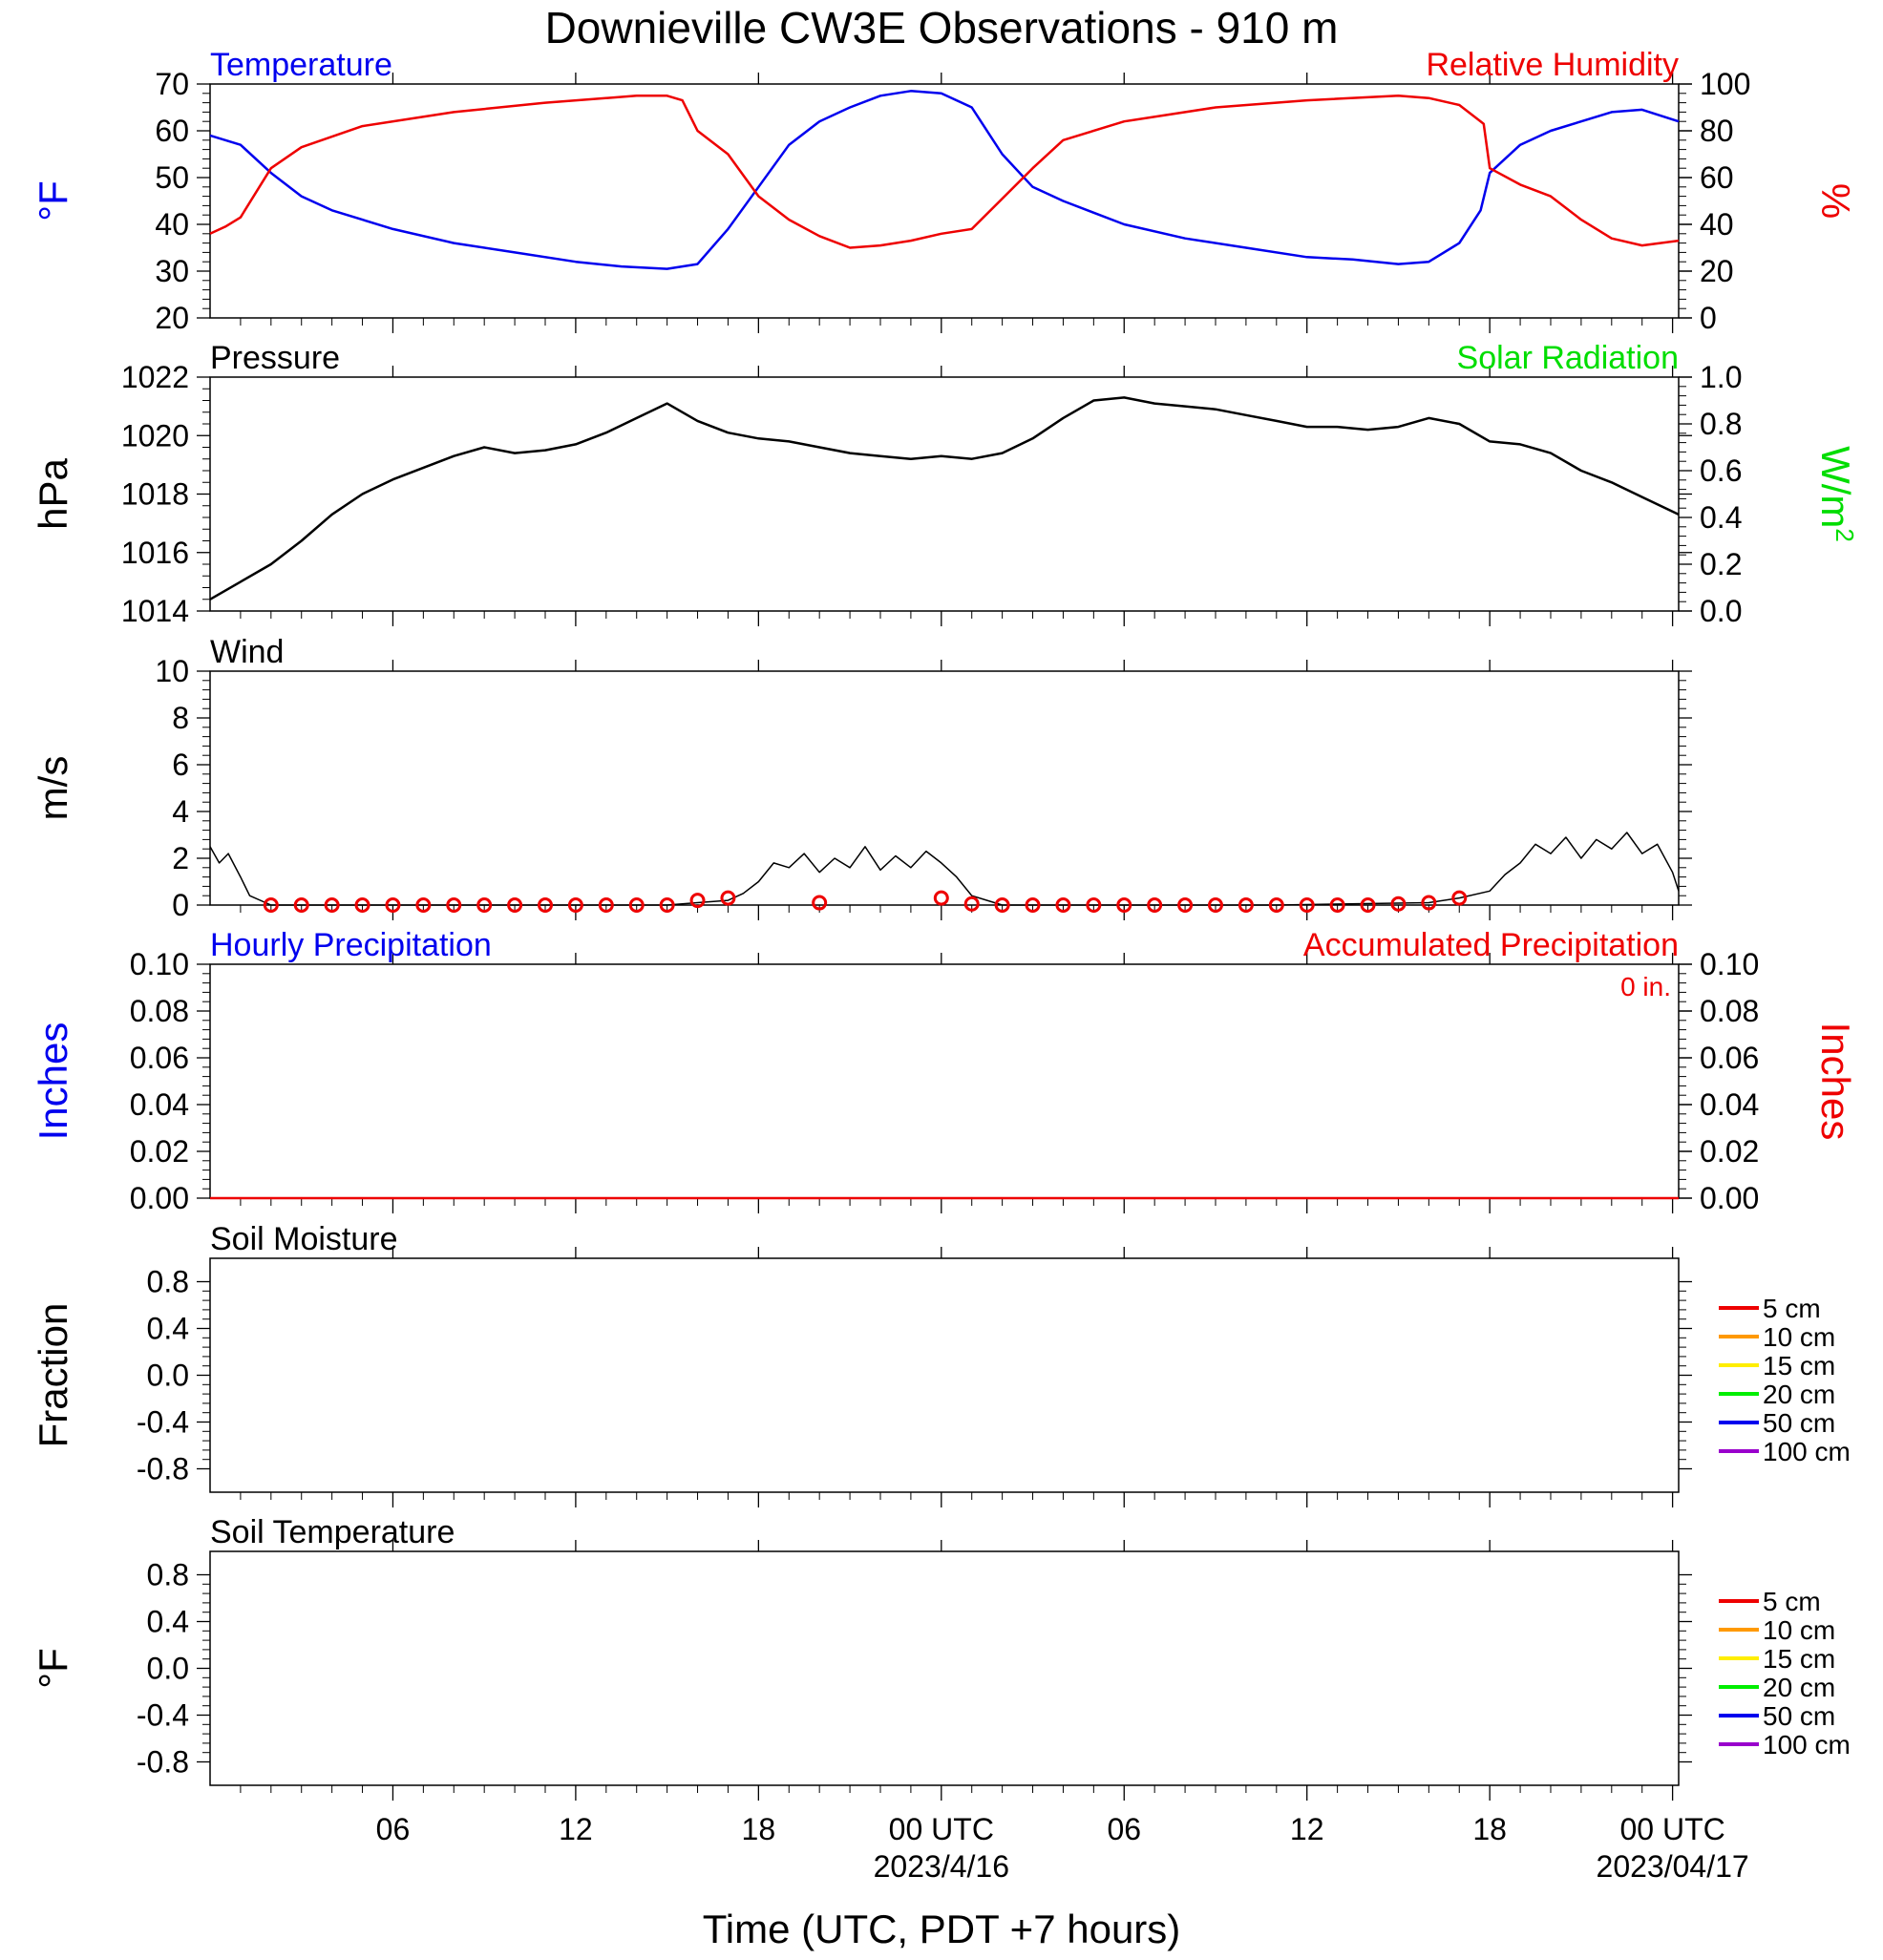 The height and width of the screenshot is (1960, 1883). I want to click on series-relative-humidity, so click(944, 172).